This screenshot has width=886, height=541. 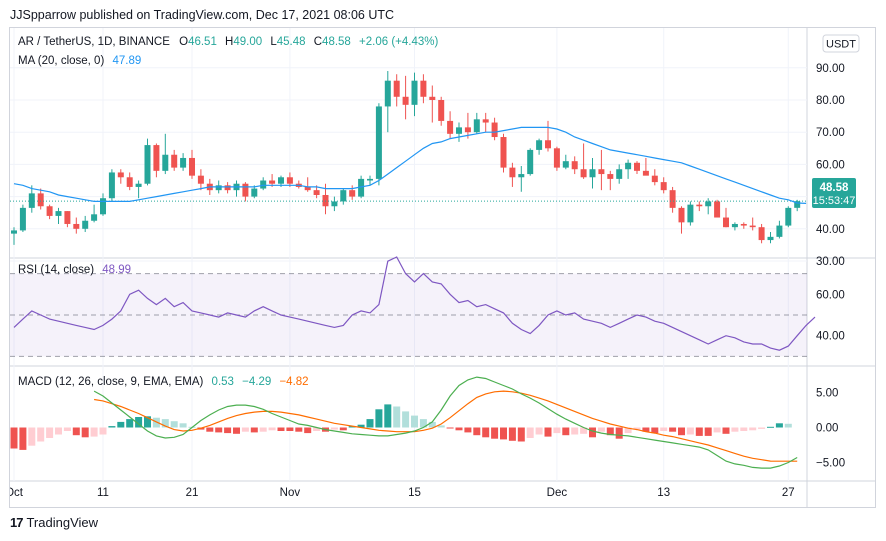 What do you see at coordinates (445, 422) in the screenshot?
I see `macd-line` at bounding box center [445, 422].